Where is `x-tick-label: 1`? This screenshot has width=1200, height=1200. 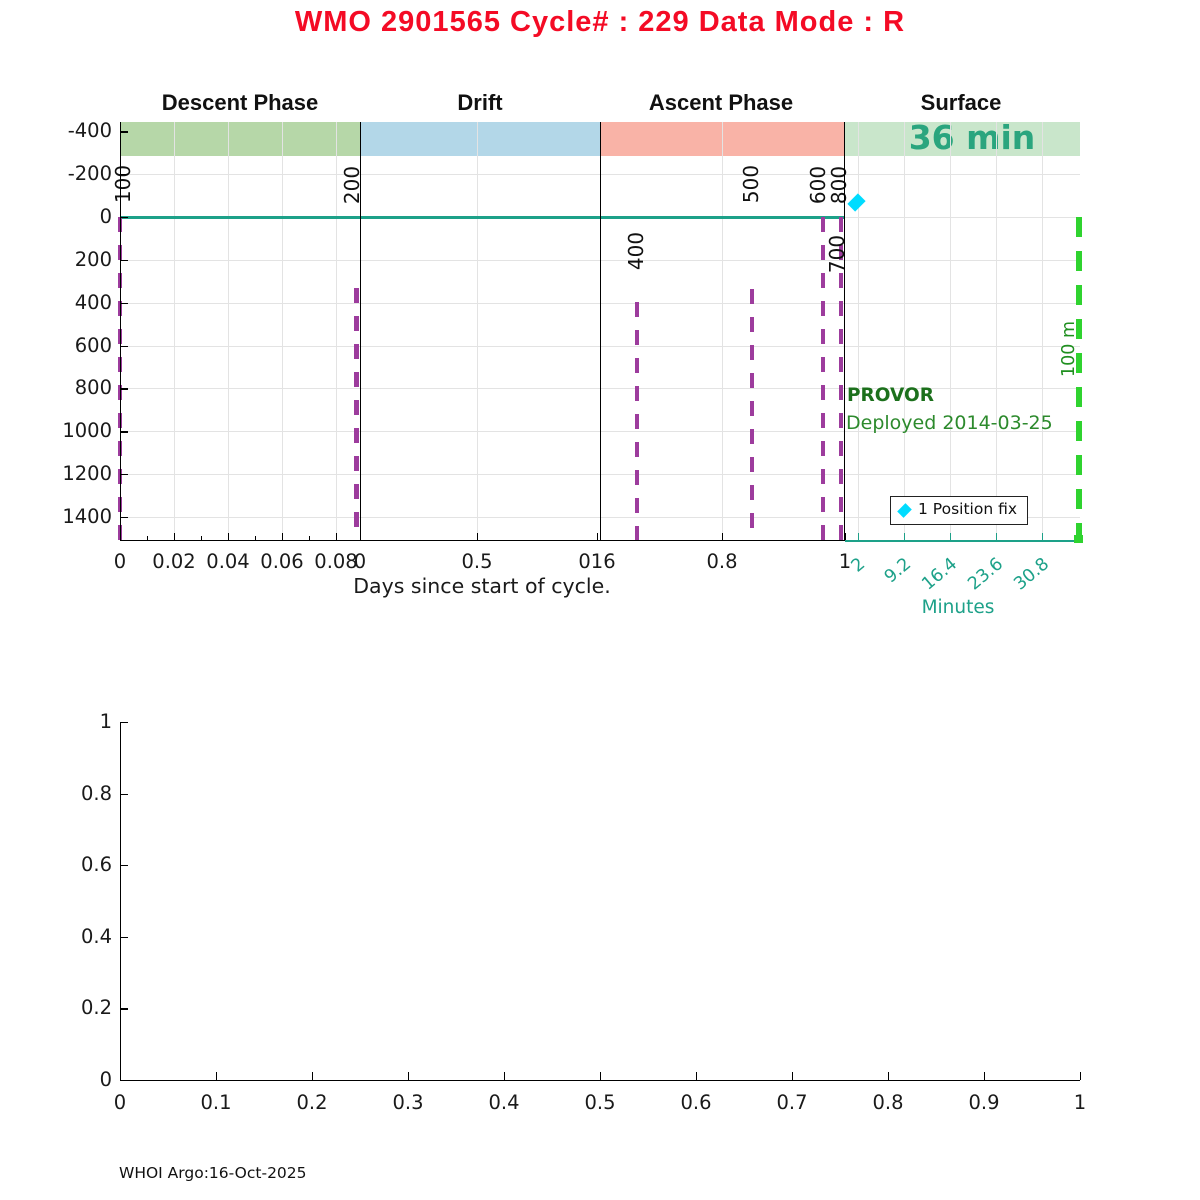 x-tick-label: 1 is located at coordinates (1080, 1102).